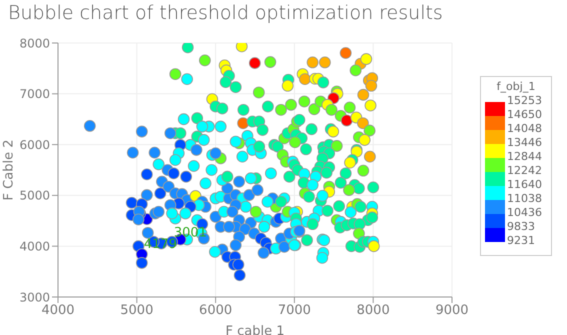 Image resolution: width=567 pixels, height=335 pixels. Describe the element at coordinates (524, 198) in the screenshot. I see `color-bar-label: 11038` at that location.